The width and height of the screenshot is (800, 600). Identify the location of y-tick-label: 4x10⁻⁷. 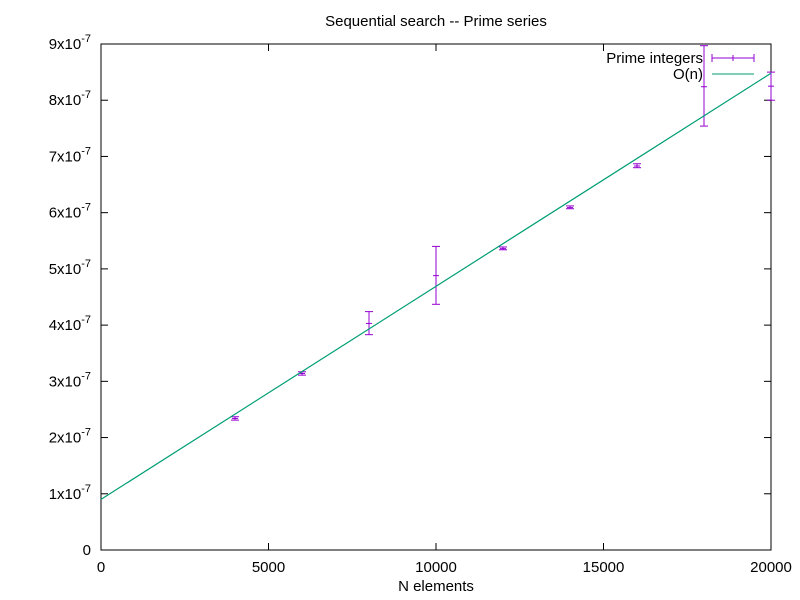
(70, 324).